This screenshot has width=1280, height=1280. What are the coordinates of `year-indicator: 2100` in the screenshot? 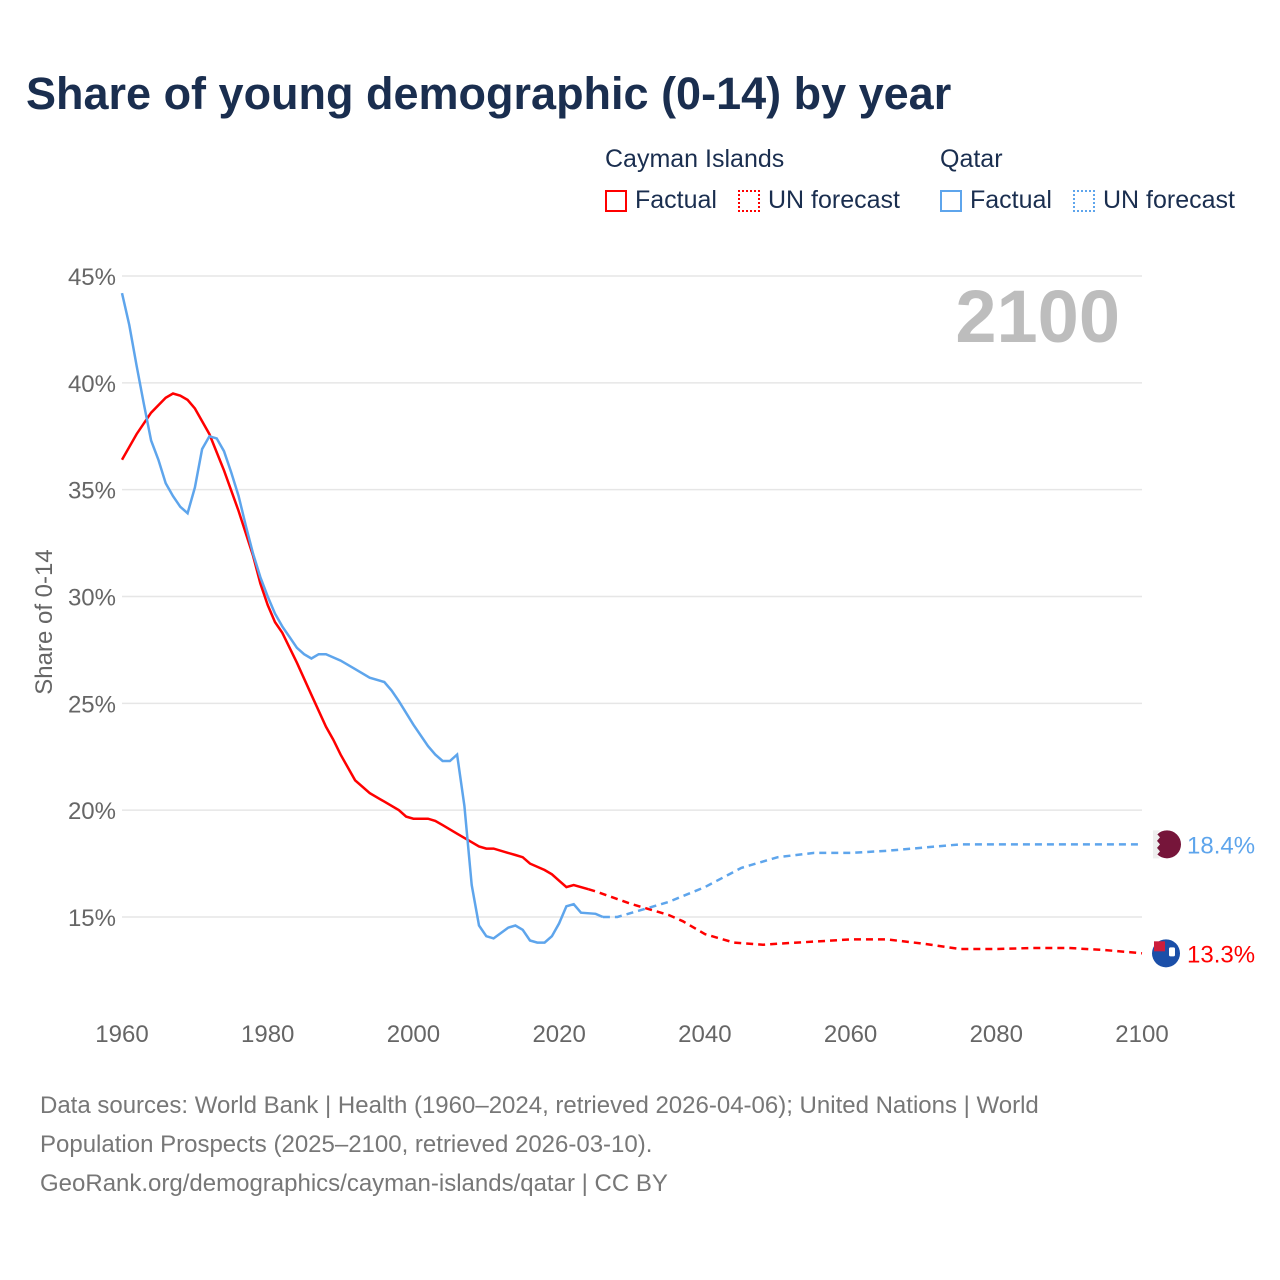 It's located at (1037, 316).